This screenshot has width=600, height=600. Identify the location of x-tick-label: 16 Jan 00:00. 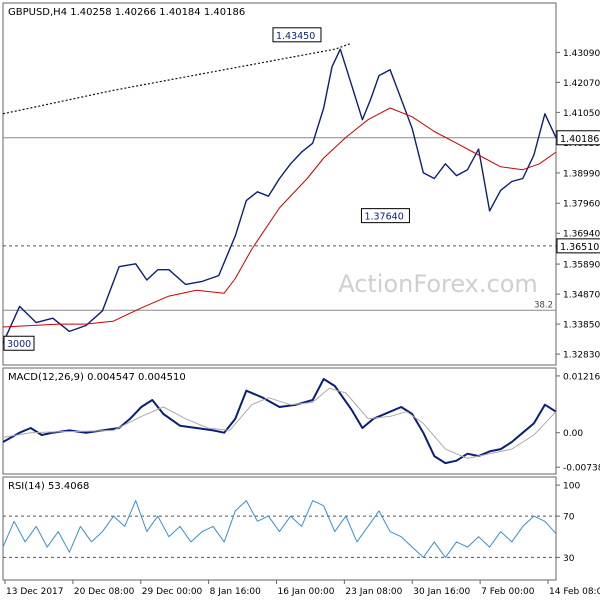
(306, 592).